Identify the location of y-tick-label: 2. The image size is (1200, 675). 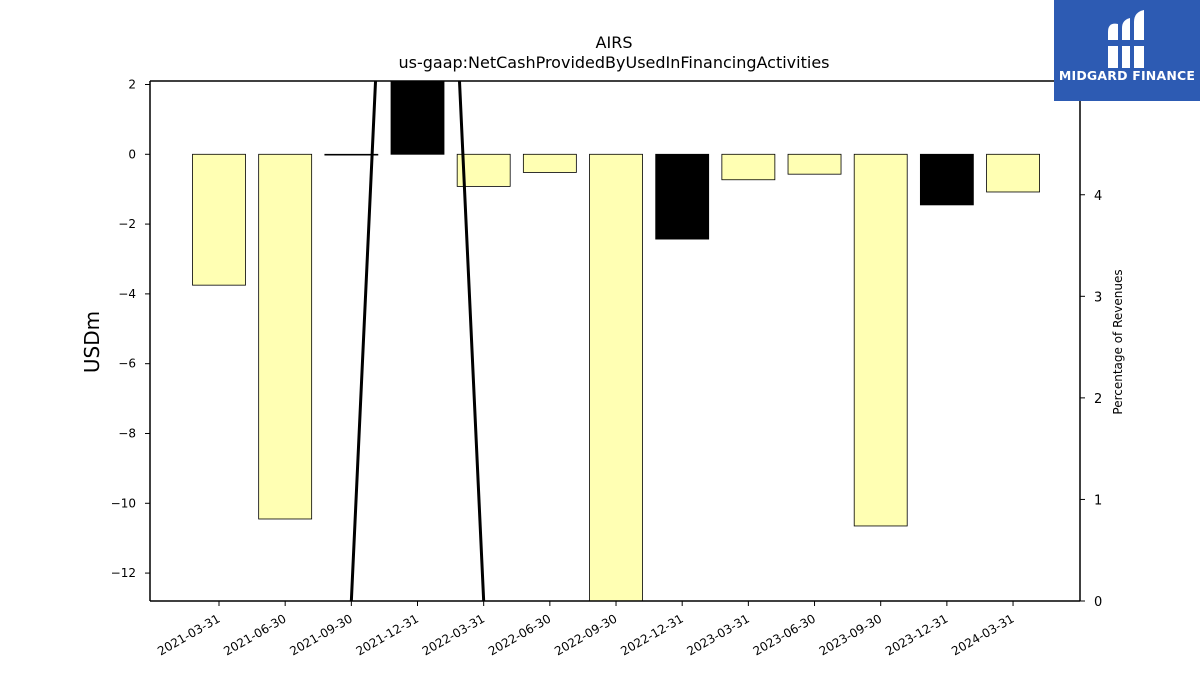
(132, 84).